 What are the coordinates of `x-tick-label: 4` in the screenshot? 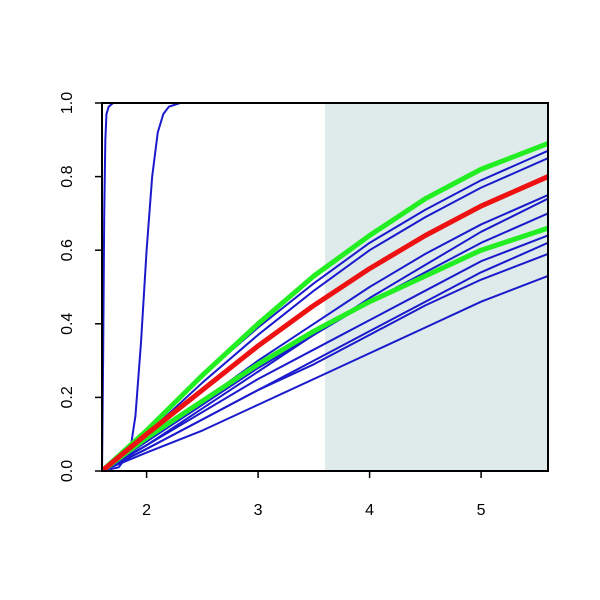 It's located at (369, 510).